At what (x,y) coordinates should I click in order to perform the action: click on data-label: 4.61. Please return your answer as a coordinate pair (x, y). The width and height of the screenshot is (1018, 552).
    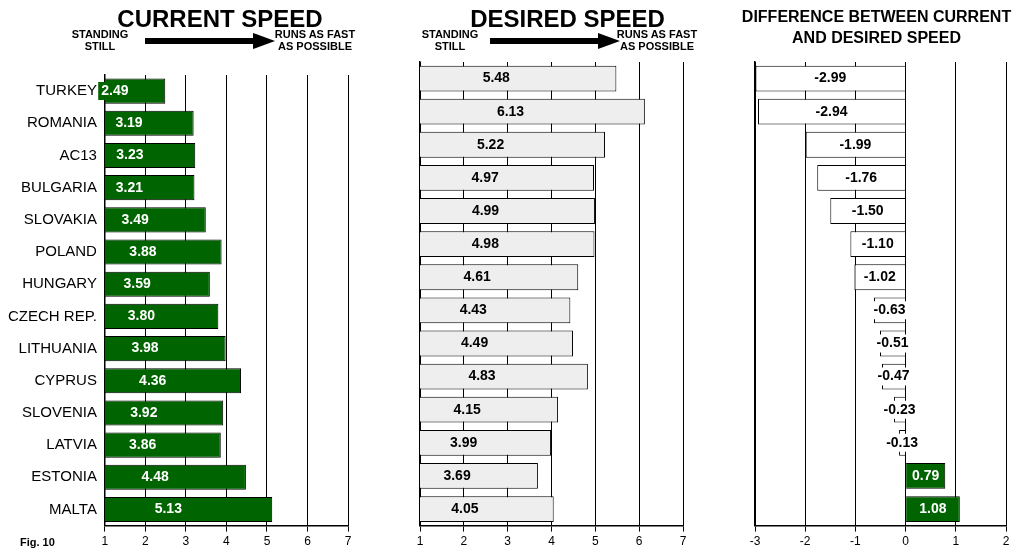
    Looking at the image, I should click on (477, 276).